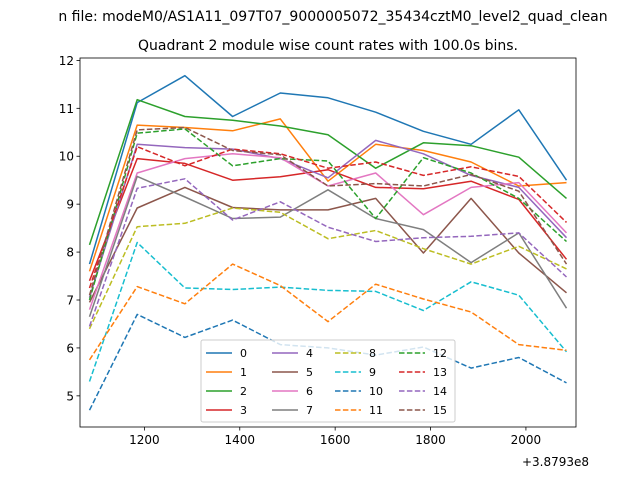 Image resolution: width=640 pixels, height=484 pixels. What do you see at coordinates (526, 440) in the screenshot?
I see `x-tick-label: 2000` at bounding box center [526, 440].